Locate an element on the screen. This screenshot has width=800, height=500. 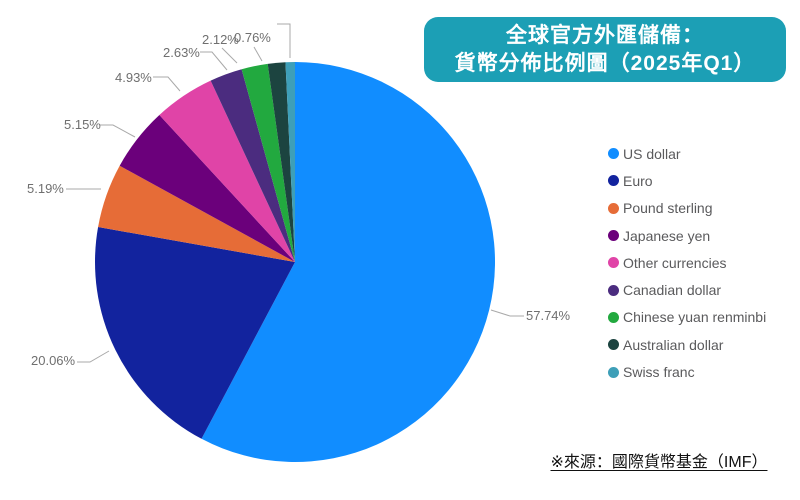
pie-label-pound-sterling: 5.19% is located at coordinates (45, 188).